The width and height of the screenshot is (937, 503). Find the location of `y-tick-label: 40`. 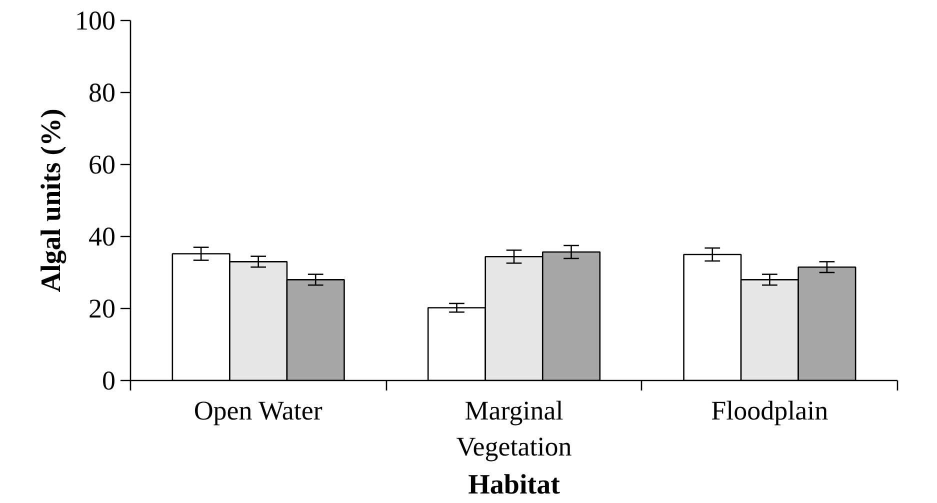

y-tick-label: 40 is located at coordinates (102, 237).